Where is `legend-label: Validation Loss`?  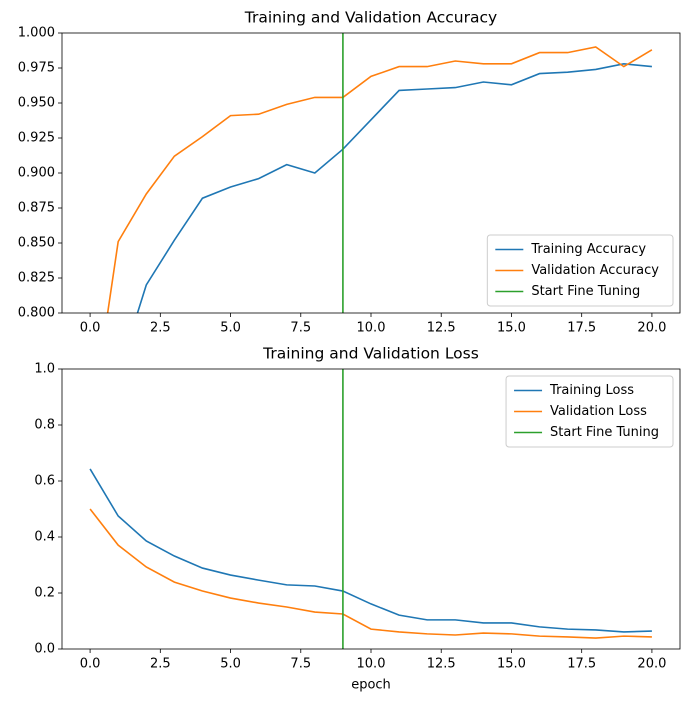
legend-label: Validation Loss is located at coordinates (598, 411).